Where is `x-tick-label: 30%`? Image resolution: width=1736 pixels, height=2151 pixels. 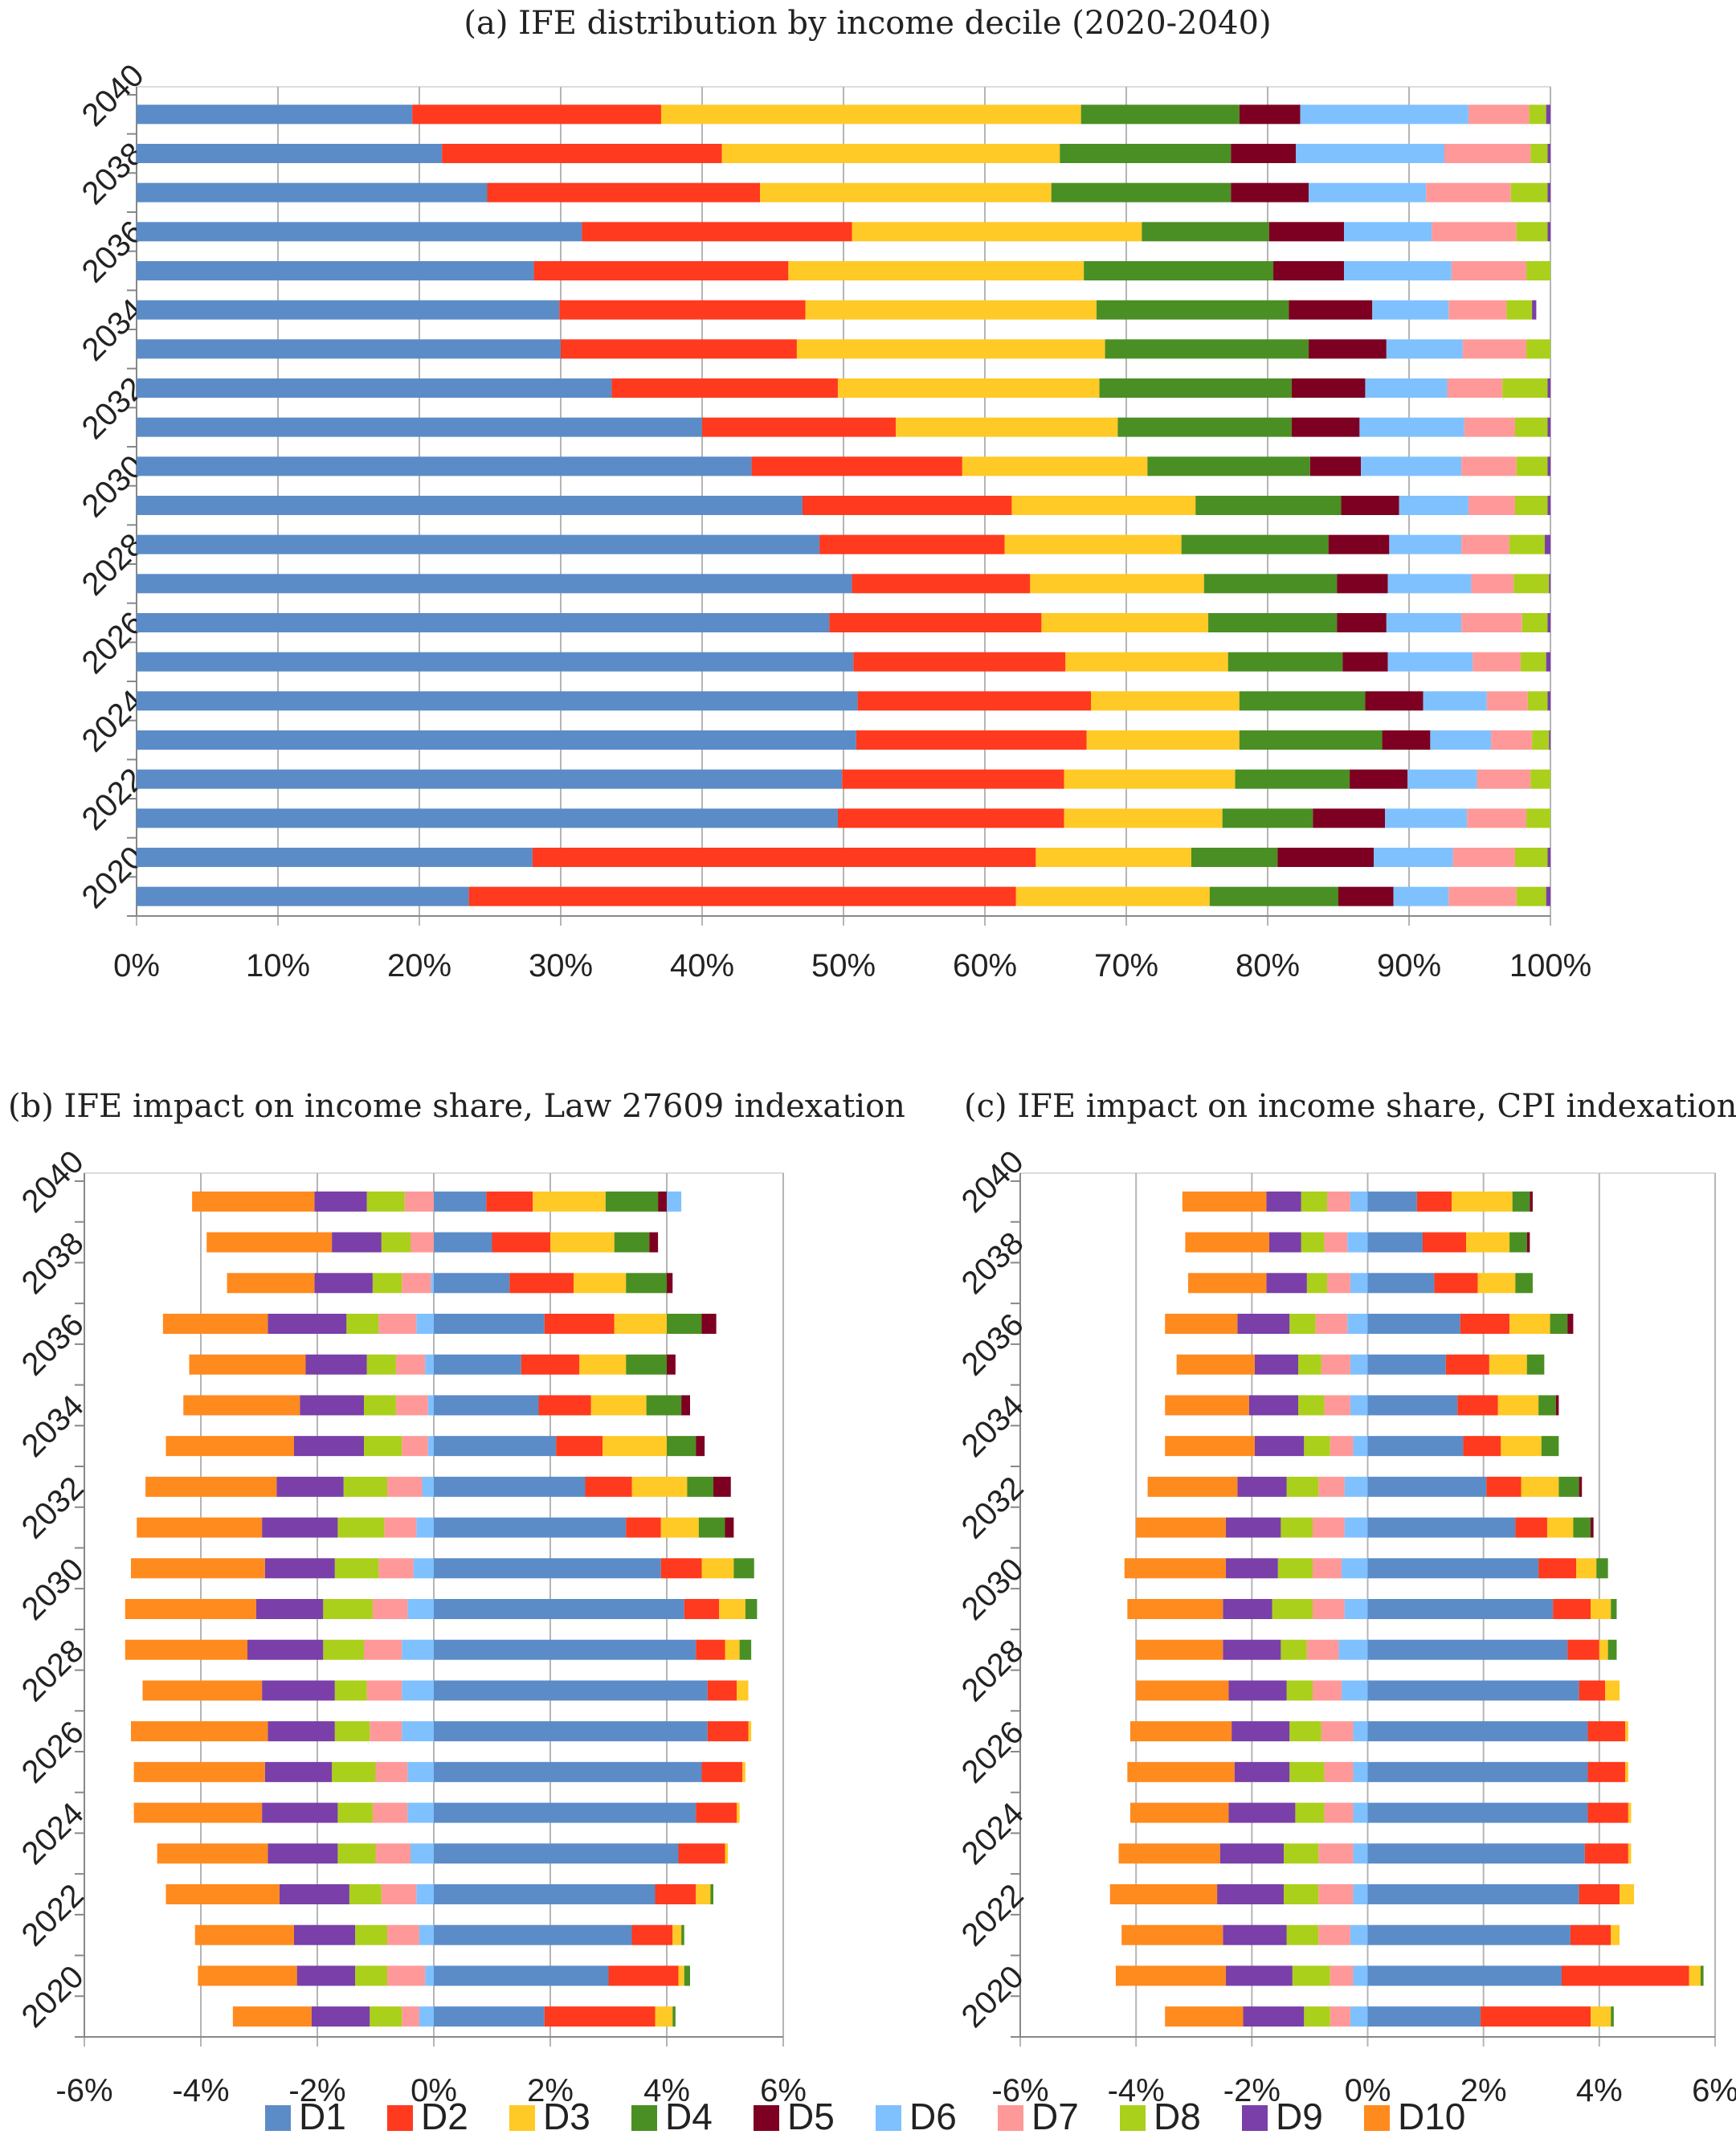 x-tick-label: 30% is located at coordinates (561, 965).